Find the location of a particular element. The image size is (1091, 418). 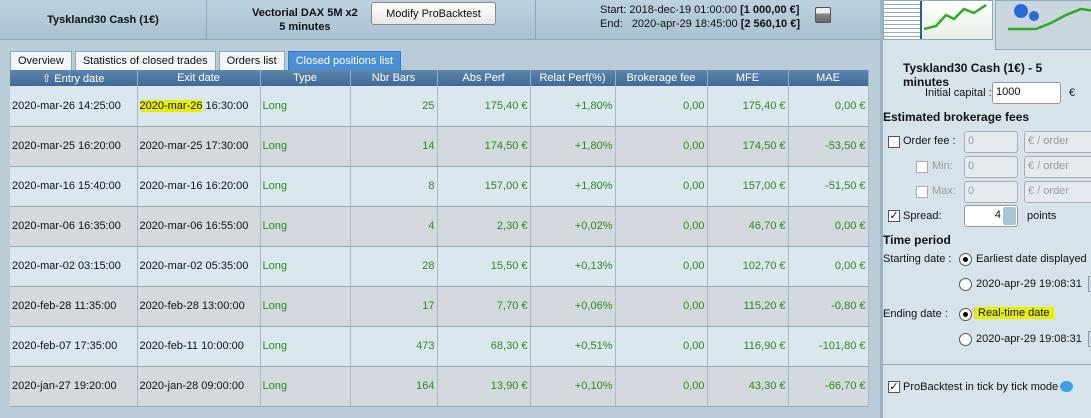

table-cell: 2020-mar-16 16:20:00 is located at coordinates (199, 186).